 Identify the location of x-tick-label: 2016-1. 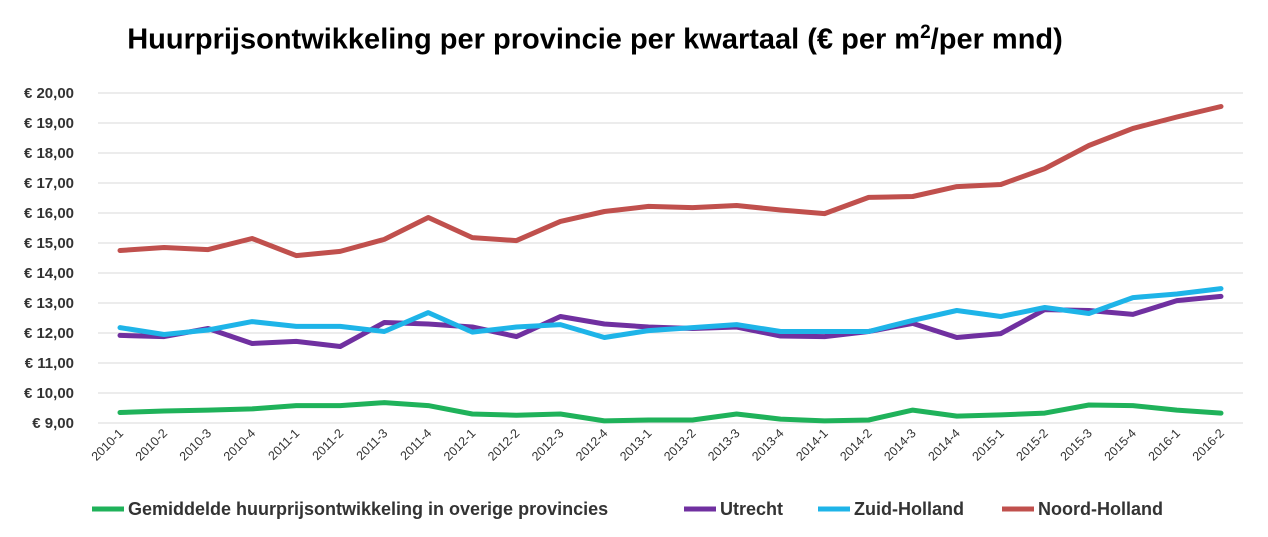
(1164, 444).